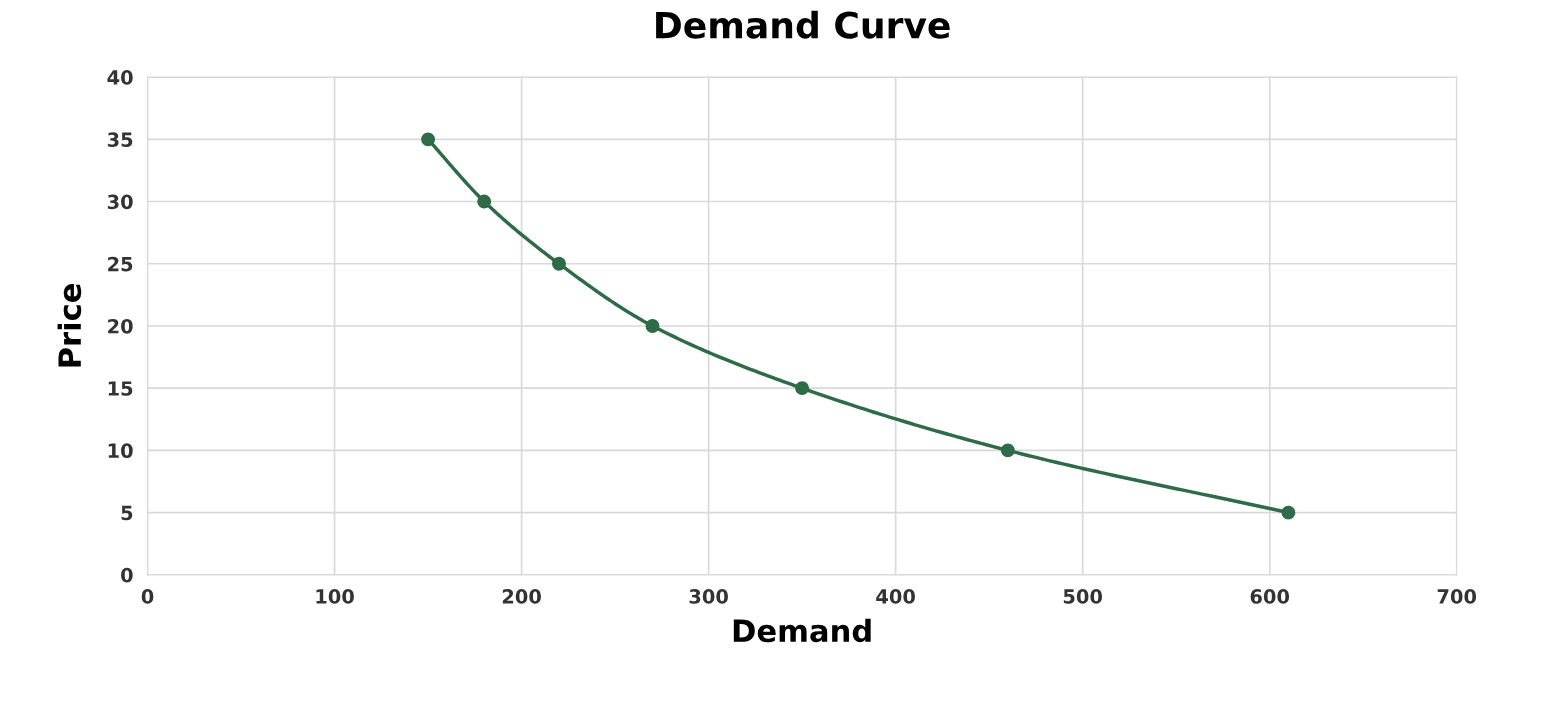 This screenshot has height=701, width=1553. I want to click on x-tick-label: 500, so click(1083, 596).